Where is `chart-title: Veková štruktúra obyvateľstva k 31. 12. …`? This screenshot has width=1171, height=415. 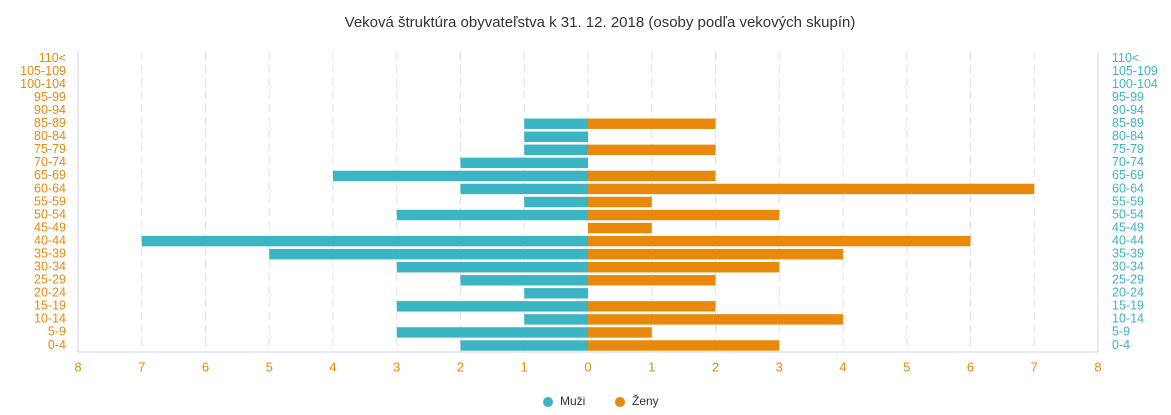
chart-title: Veková štruktúra obyvateľstva k 31. 12. … is located at coordinates (600, 22).